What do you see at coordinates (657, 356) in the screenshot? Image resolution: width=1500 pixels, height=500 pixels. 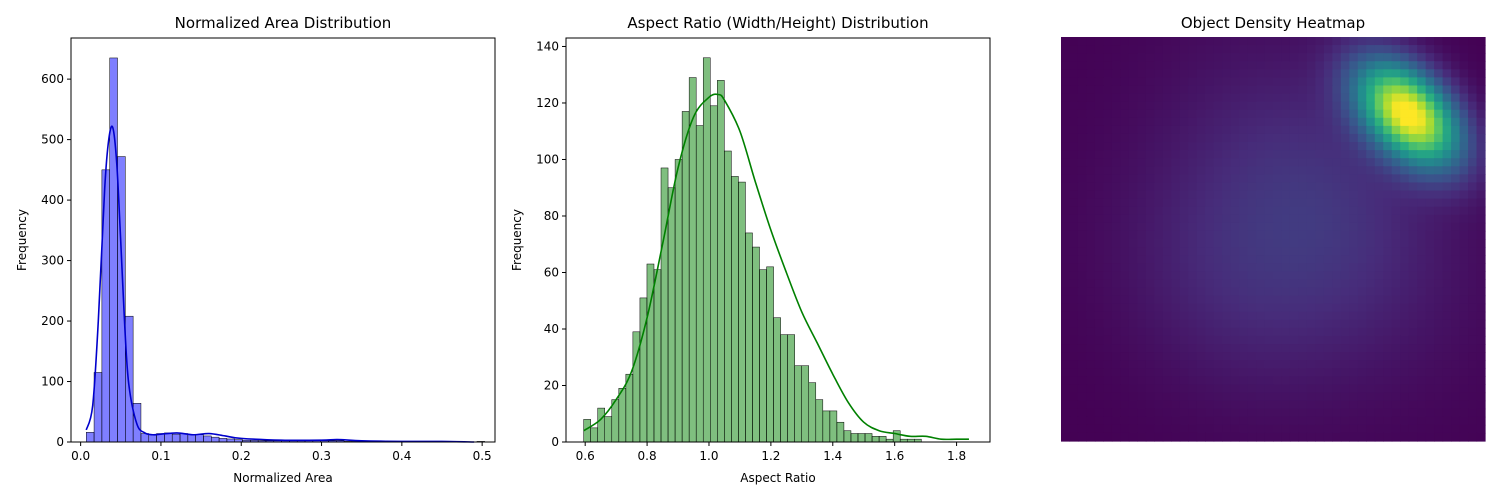 I see `histogram-bar` at bounding box center [657, 356].